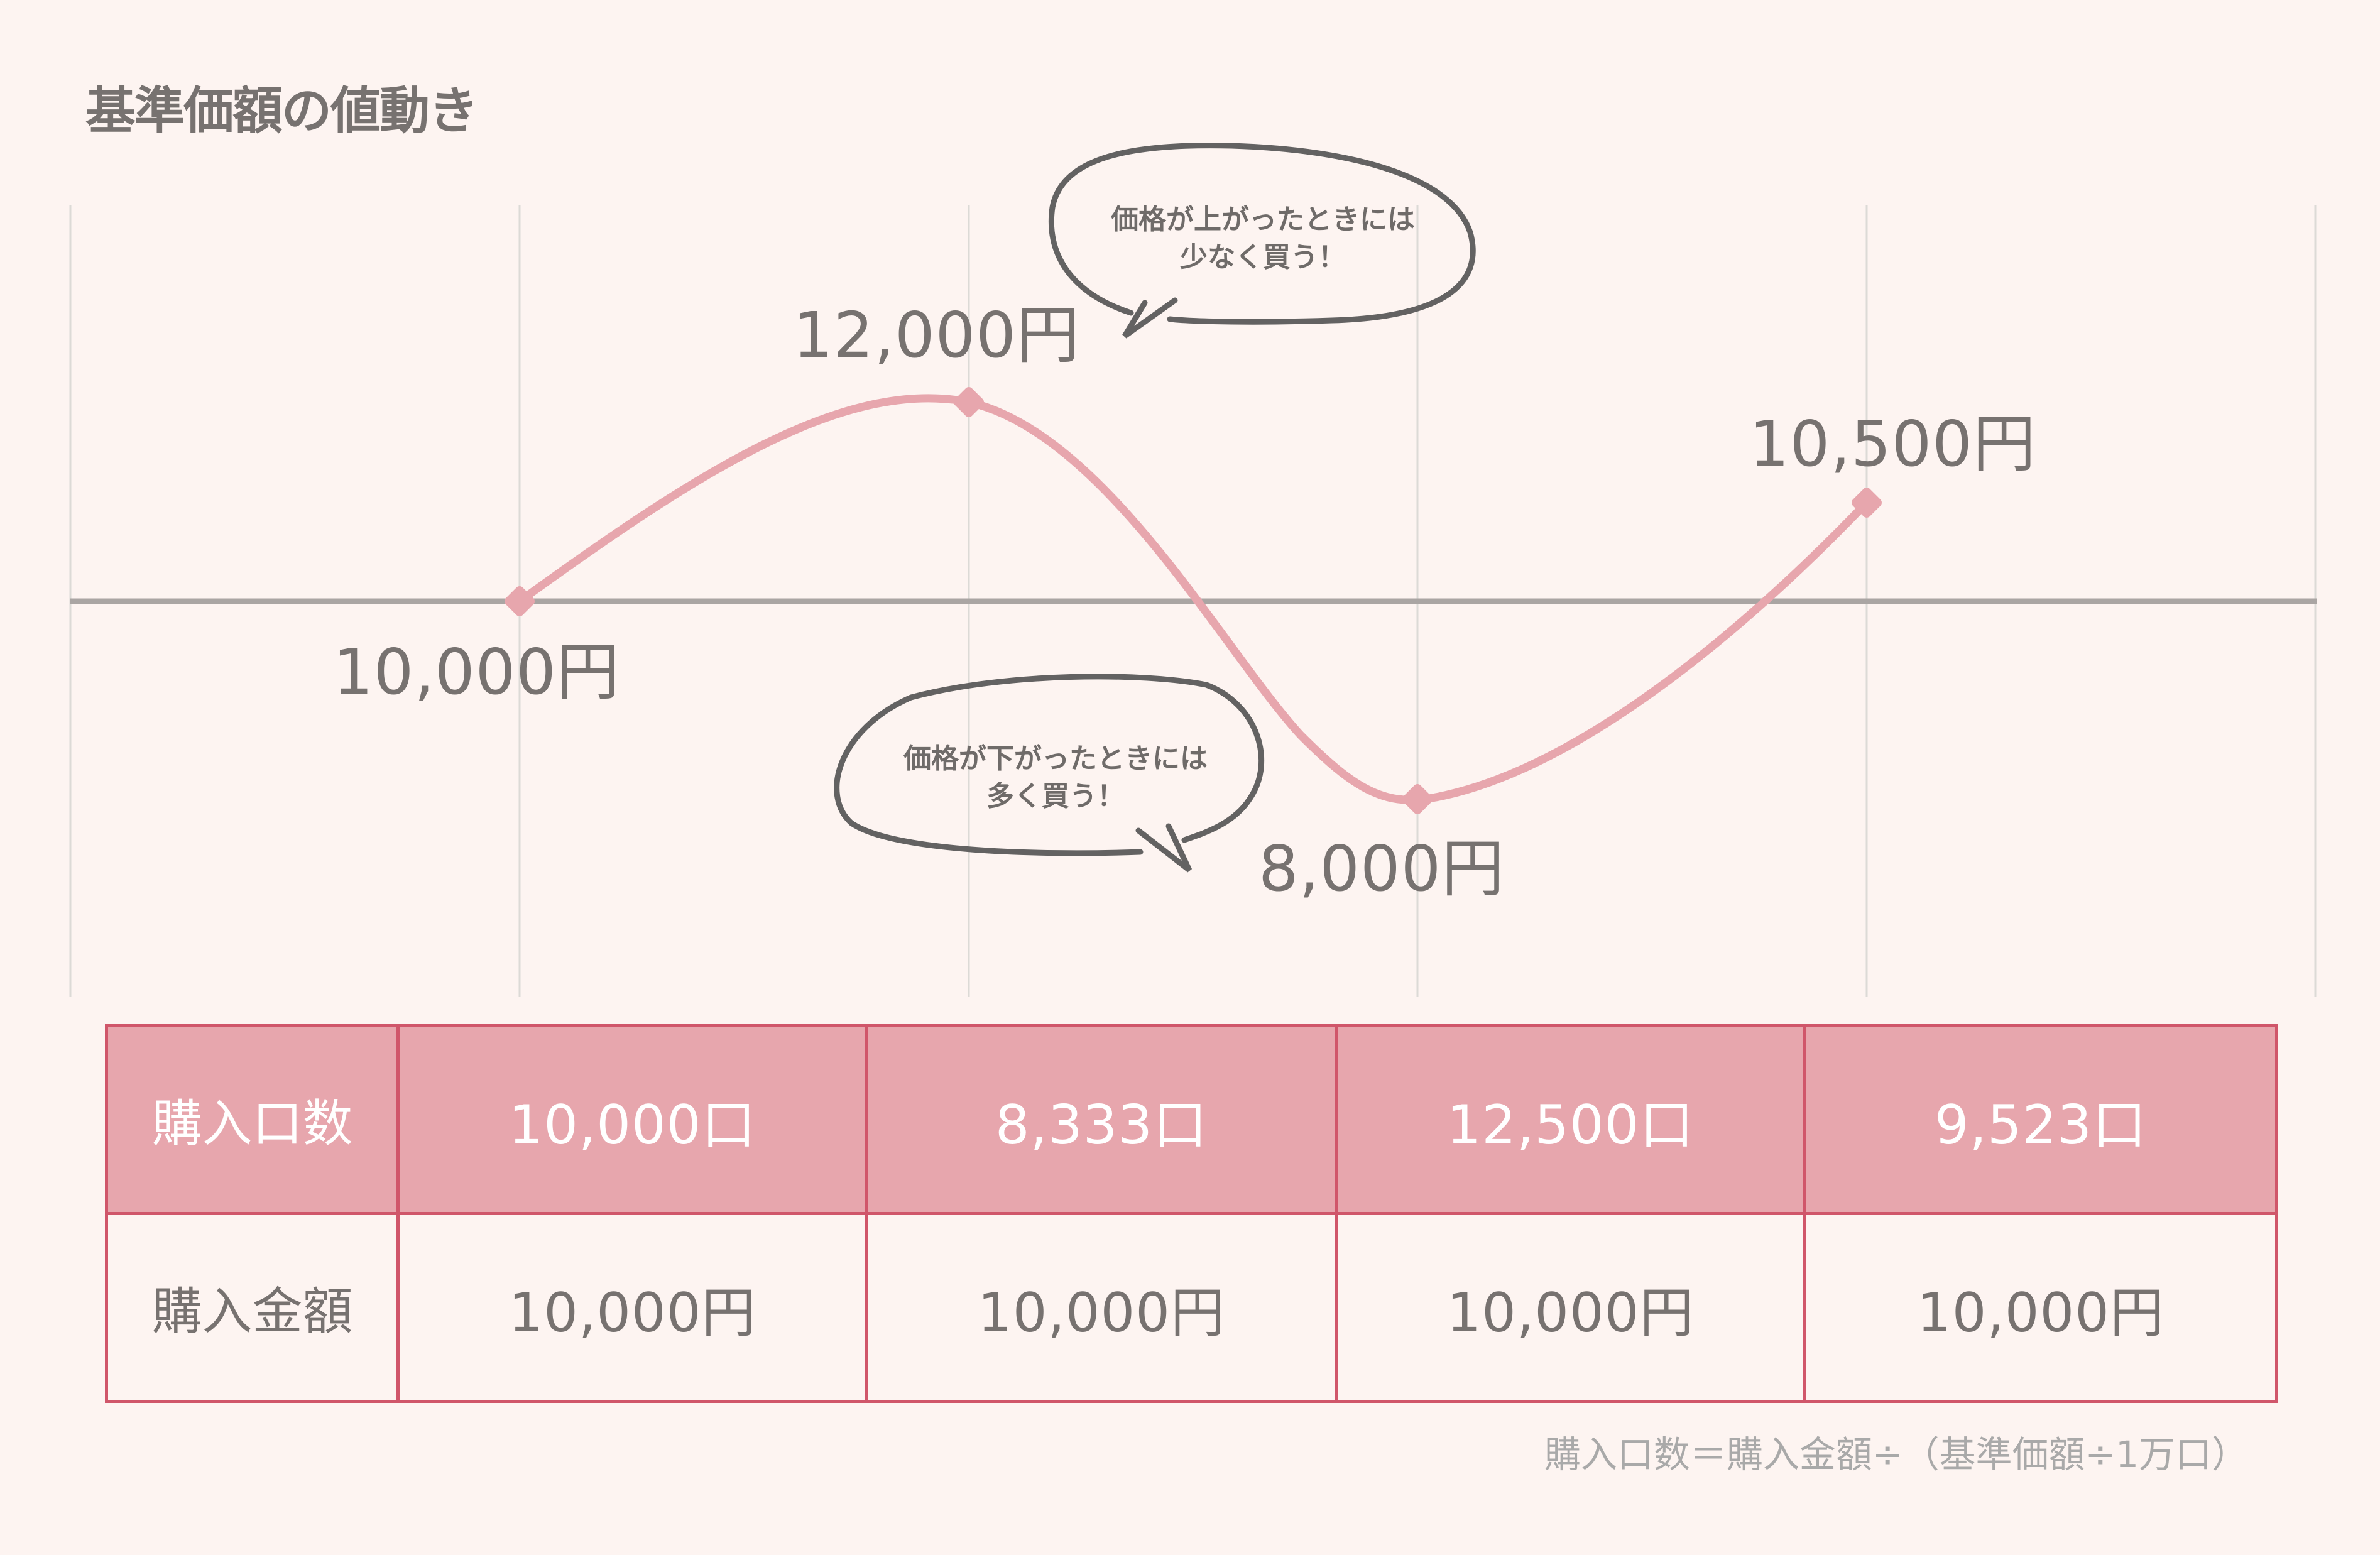 The width and height of the screenshot is (2380, 1555). What do you see at coordinates (632, 1120) in the screenshot?
I see `table-cell: 10,000口` at bounding box center [632, 1120].